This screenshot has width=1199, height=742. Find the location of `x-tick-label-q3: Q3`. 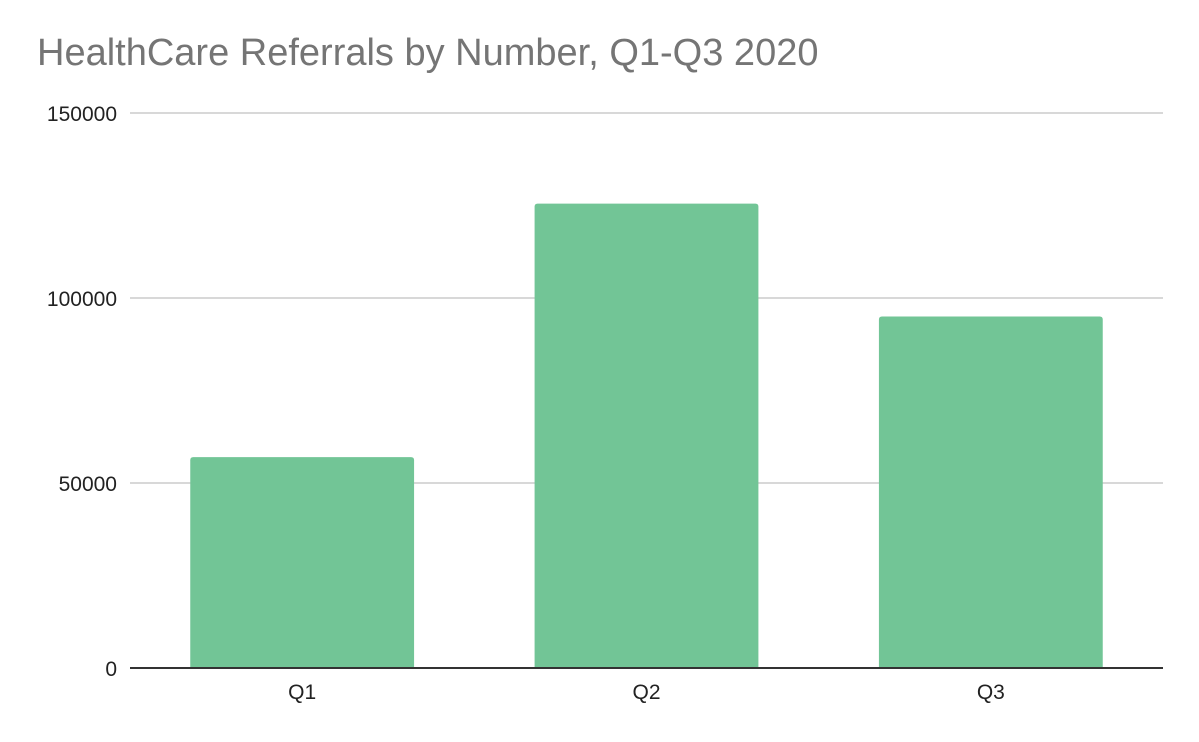

x-tick-label-q3: Q3 is located at coordinates (991, 692).